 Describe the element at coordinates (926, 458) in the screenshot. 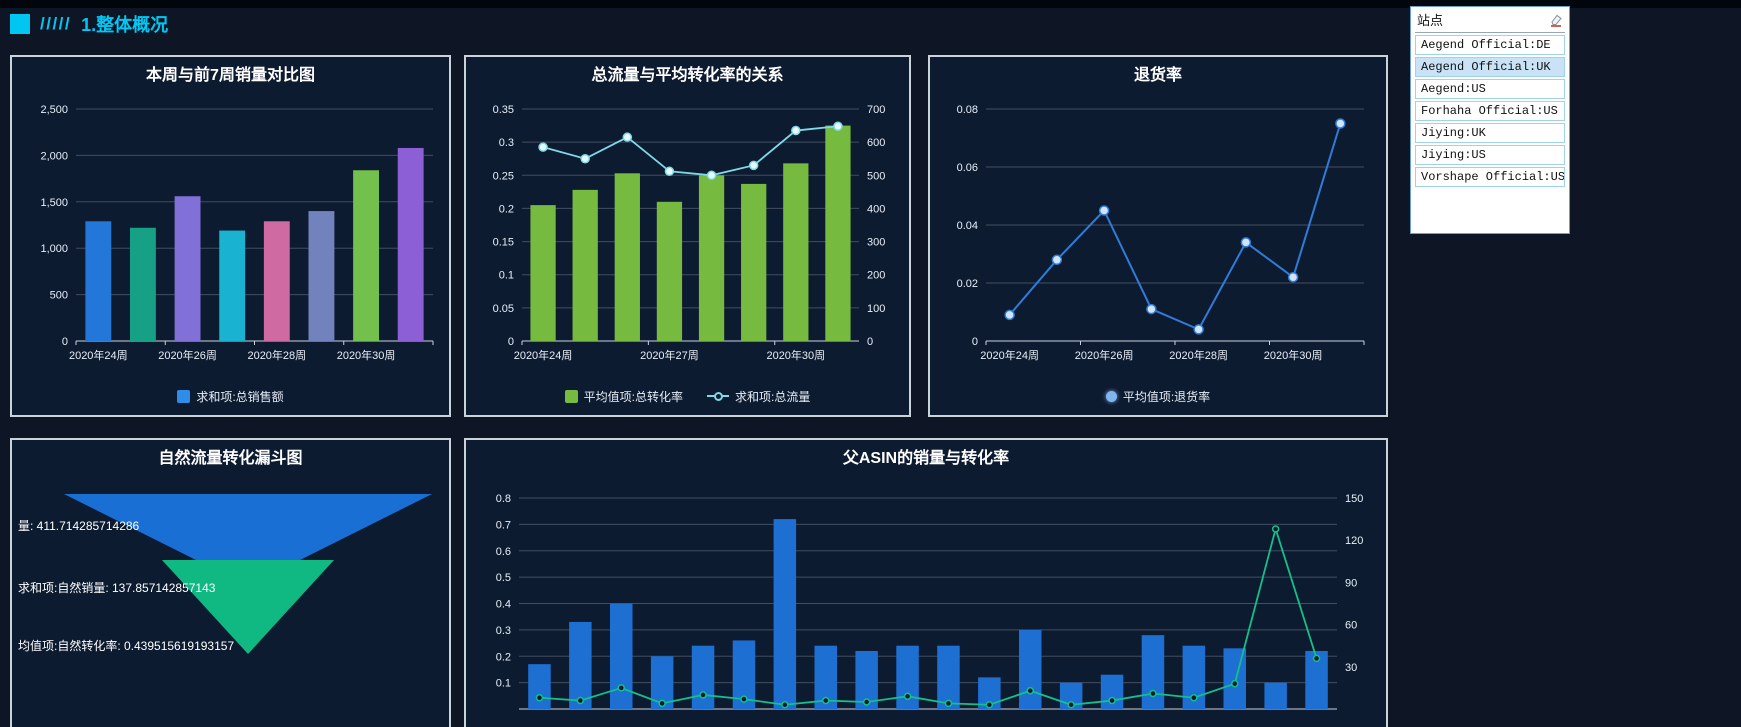

I see `chart-title: 父ASIN的销量与转化率` at that location.